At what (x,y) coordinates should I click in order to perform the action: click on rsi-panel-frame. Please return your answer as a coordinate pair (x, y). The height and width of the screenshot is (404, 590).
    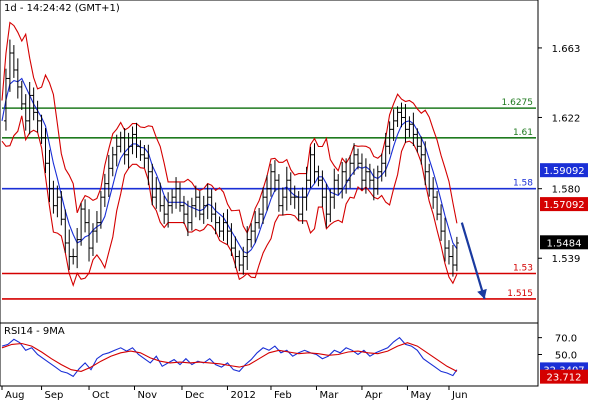
    Looking at the image, I should click on (269, 354).